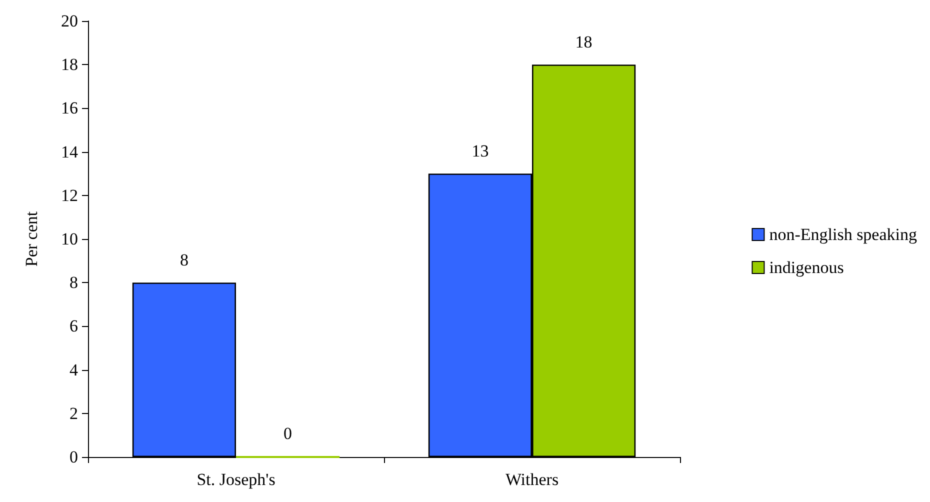 The width and height of the screenshot is (930, 502). I want to click on y-tick-label: 18, so click(69, 64).